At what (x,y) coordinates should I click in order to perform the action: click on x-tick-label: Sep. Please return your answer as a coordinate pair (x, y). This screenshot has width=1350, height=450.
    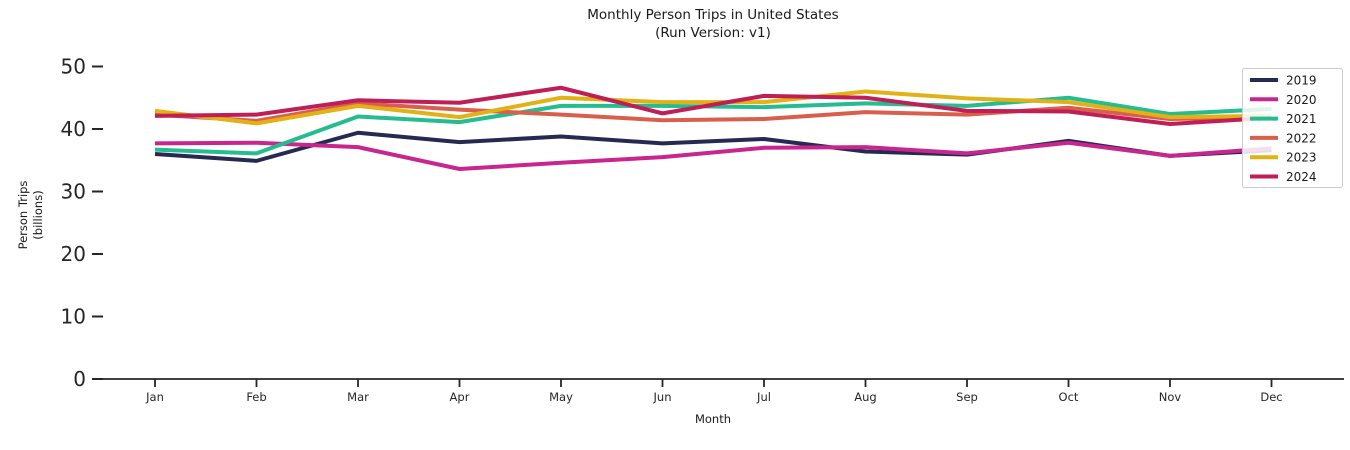
    Looking at the image, I should click on (967, 397).